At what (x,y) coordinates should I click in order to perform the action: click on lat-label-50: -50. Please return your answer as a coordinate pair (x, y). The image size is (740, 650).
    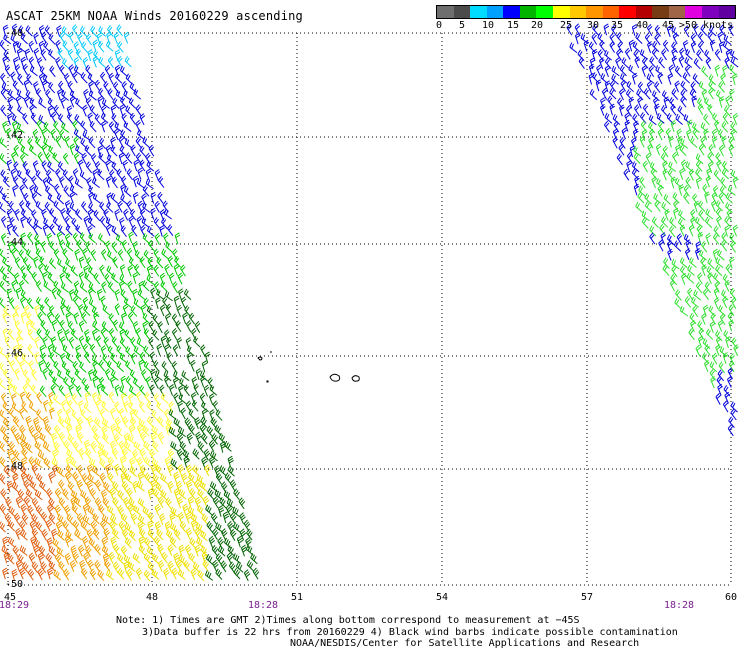
    Looking at the image, I should click on (14, 584).